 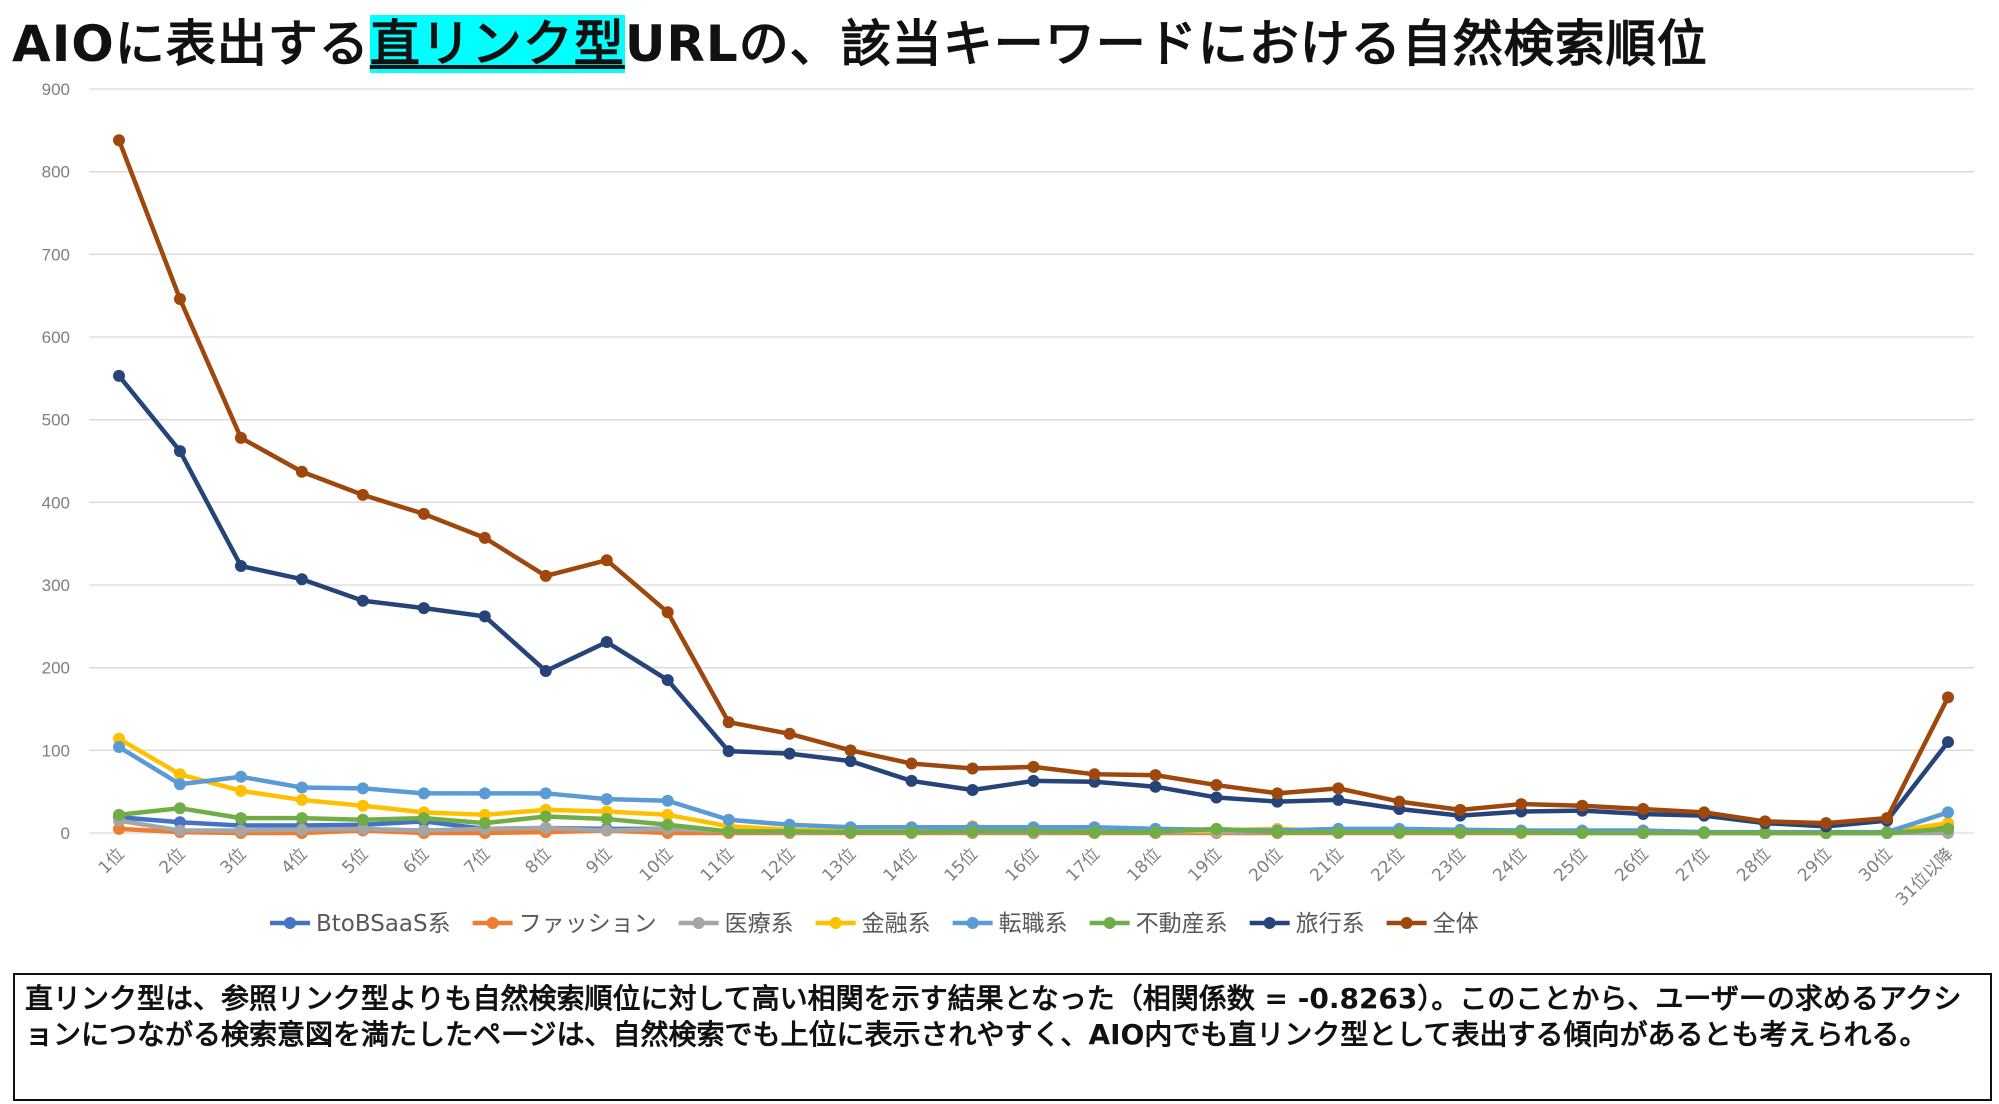 I want to click on legend-label: ファッション, so click(x=588, y=924).